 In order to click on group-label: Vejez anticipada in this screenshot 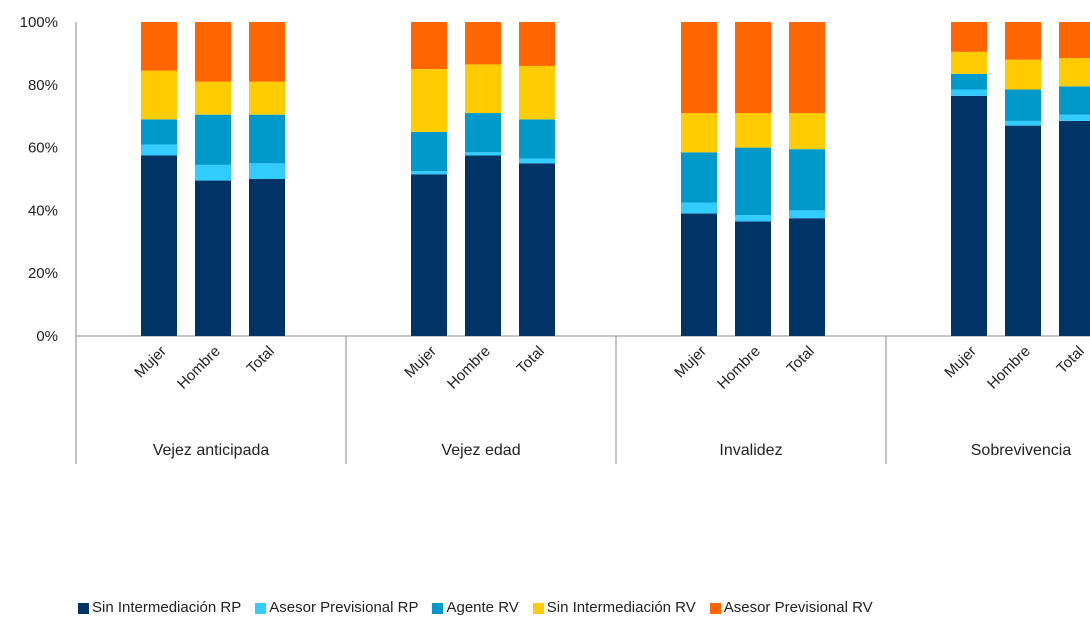, I will do `click(211, 450)`.